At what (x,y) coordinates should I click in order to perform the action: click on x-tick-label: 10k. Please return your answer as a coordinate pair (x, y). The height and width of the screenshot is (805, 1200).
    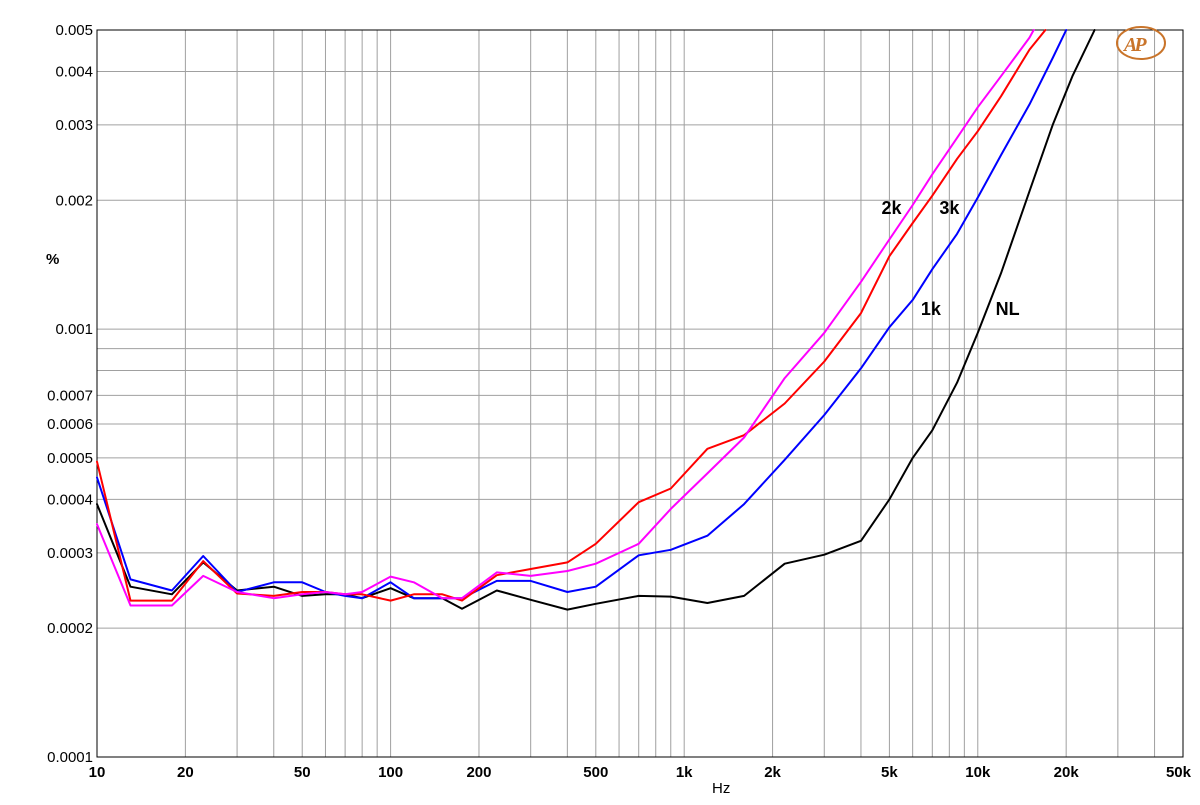
    Looking at the image, I should click on (978, 772).